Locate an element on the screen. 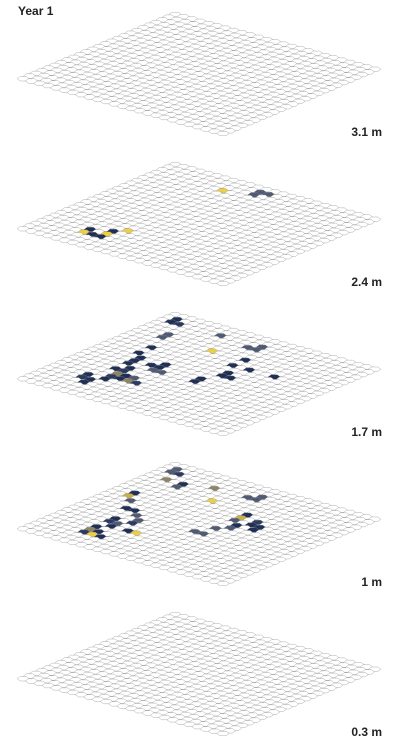 The image size is (400, 750). depth-label: 2.4 m is located at coordinates (366, 282).